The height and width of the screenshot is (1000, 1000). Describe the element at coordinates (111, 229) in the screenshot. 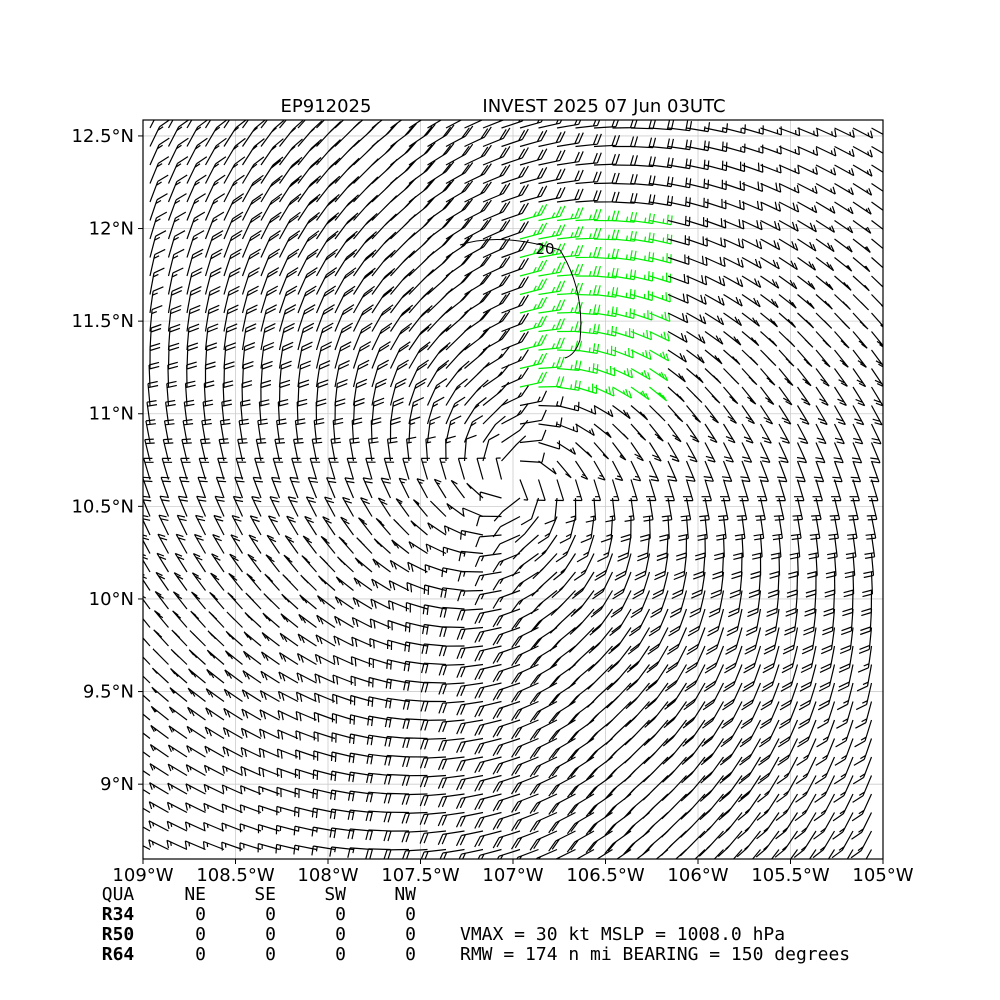

I see `y-tick-label: 12°N` at that location.